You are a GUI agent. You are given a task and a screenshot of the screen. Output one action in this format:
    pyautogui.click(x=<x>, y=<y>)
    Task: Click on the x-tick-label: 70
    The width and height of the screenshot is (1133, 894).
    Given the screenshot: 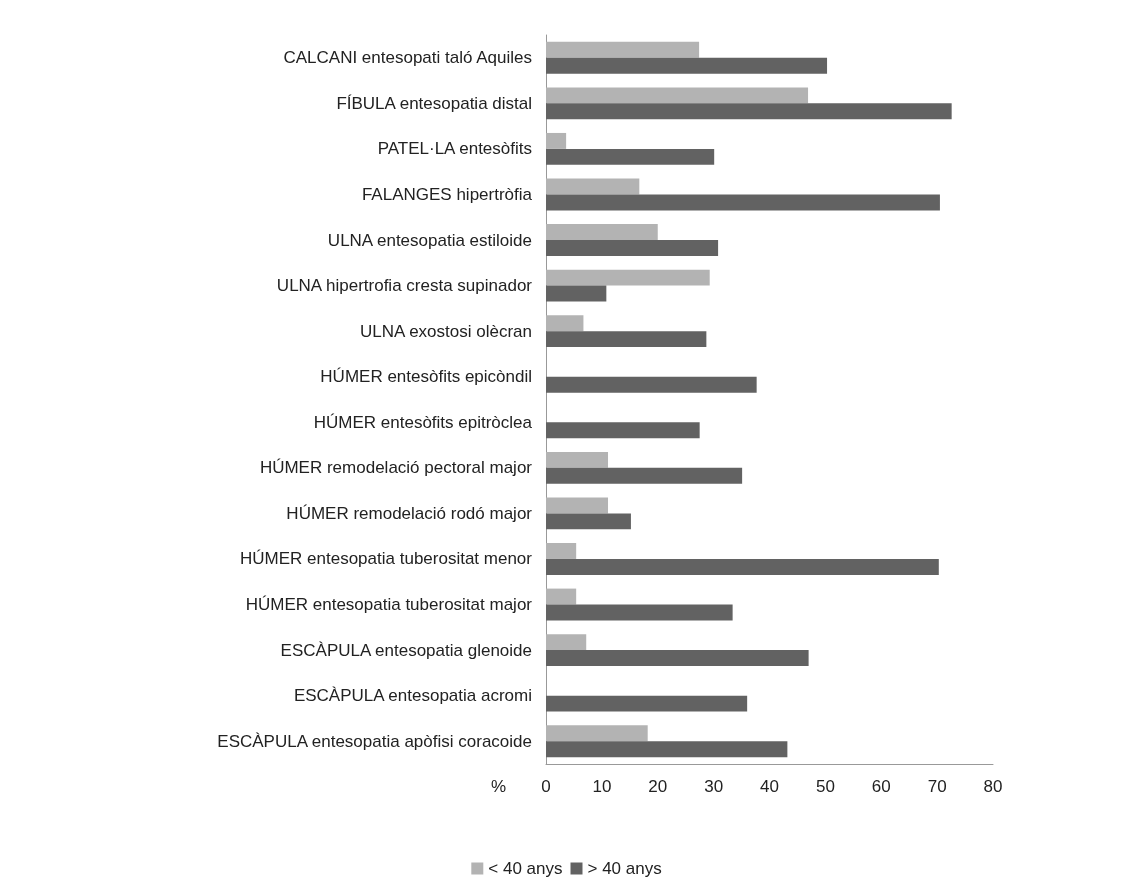 What is the action you would take?
    pyautogui.click(x=937, y=786)
    